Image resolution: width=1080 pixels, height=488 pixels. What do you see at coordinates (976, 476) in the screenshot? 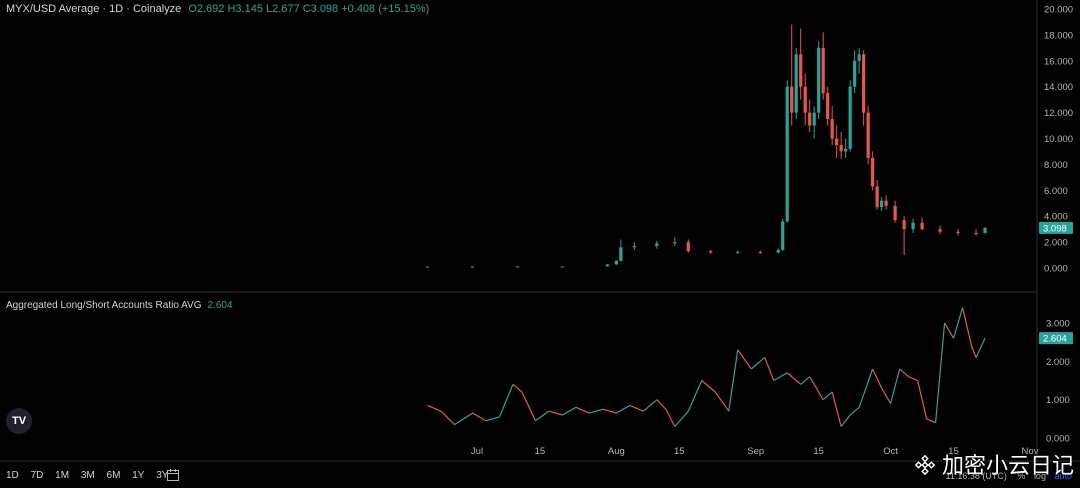
I see `utc-clock: 11:16:38 (UTC)` at bounding box center [976, 476].